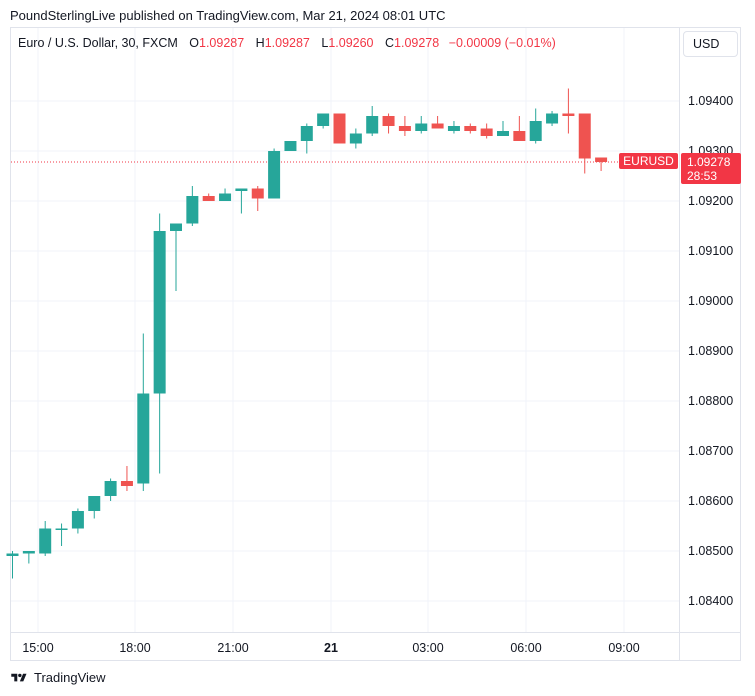 The width and height of the screenshot is (755, 696). Describe the element at coordinates (710, 551) in the screenshot. I see `y-tick-label: 1.08500` at that location.